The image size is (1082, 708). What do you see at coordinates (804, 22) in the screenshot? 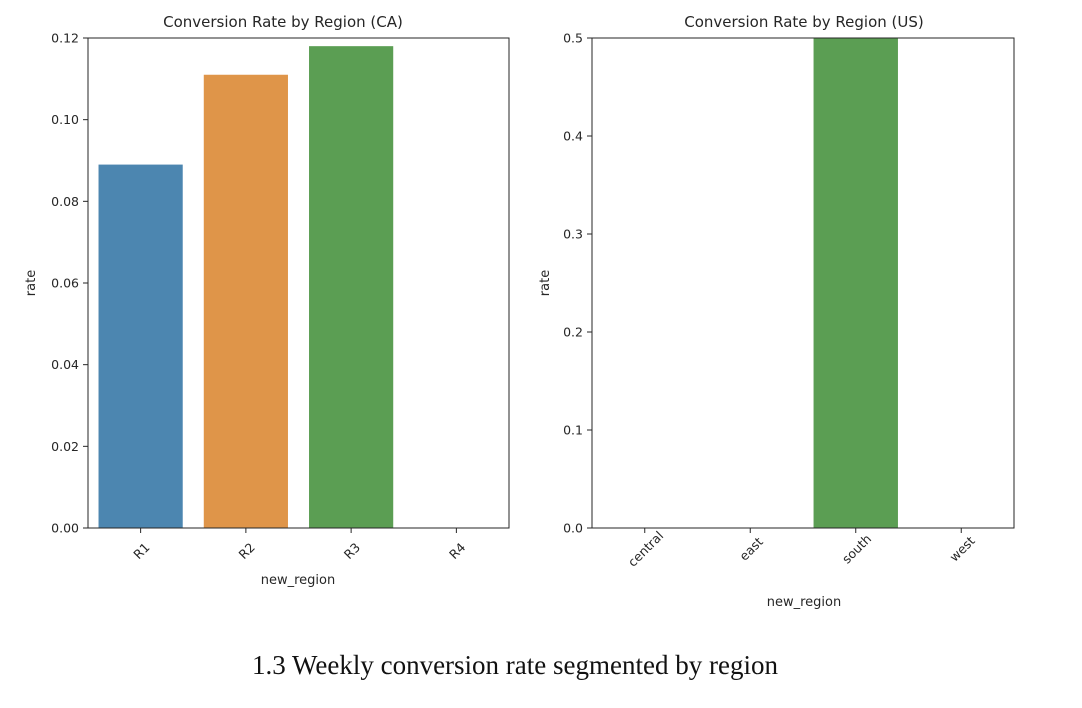
I see `chart-title: Conversion Rate by Region (US)` at bounding box center [804, 22].